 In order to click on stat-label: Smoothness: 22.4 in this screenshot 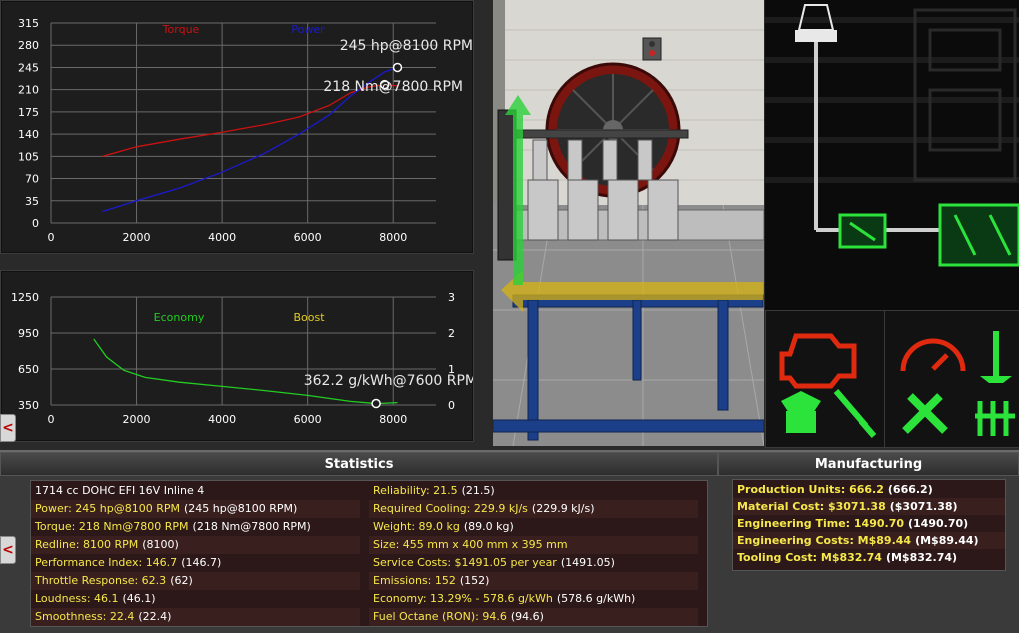, I will do `click(85, 616)`.